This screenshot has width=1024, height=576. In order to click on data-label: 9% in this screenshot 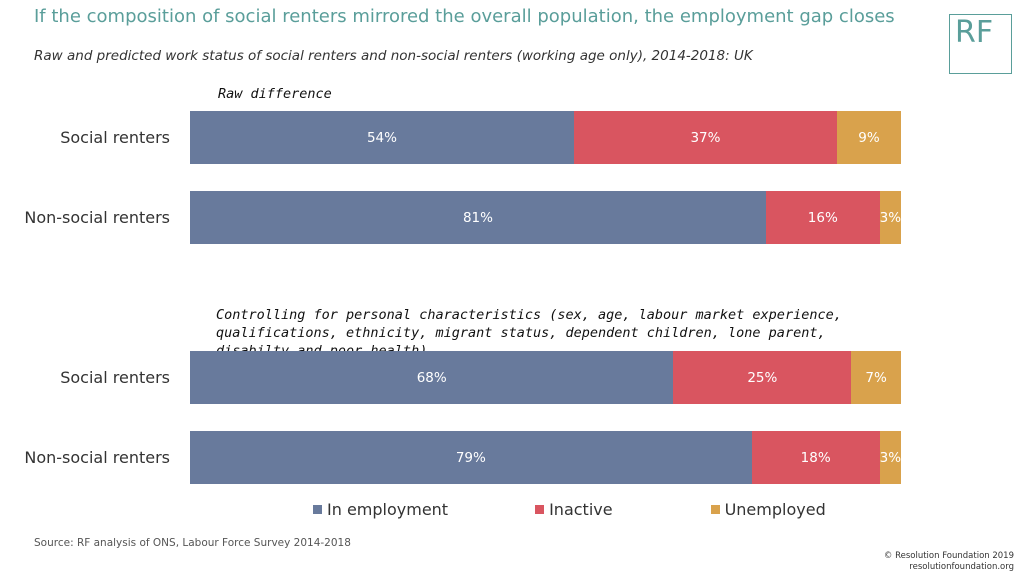, I will do `click(869, 137)`.